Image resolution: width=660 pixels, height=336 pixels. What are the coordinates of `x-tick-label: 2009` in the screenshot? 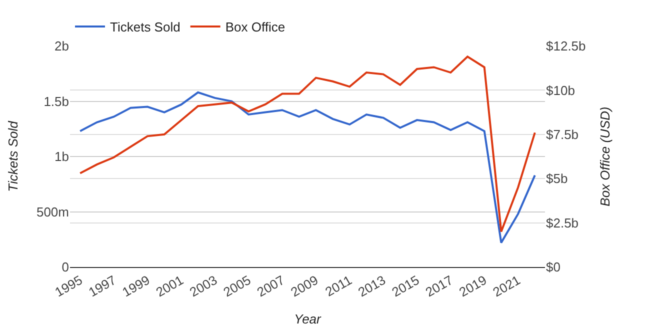 It's located at (304, 286).